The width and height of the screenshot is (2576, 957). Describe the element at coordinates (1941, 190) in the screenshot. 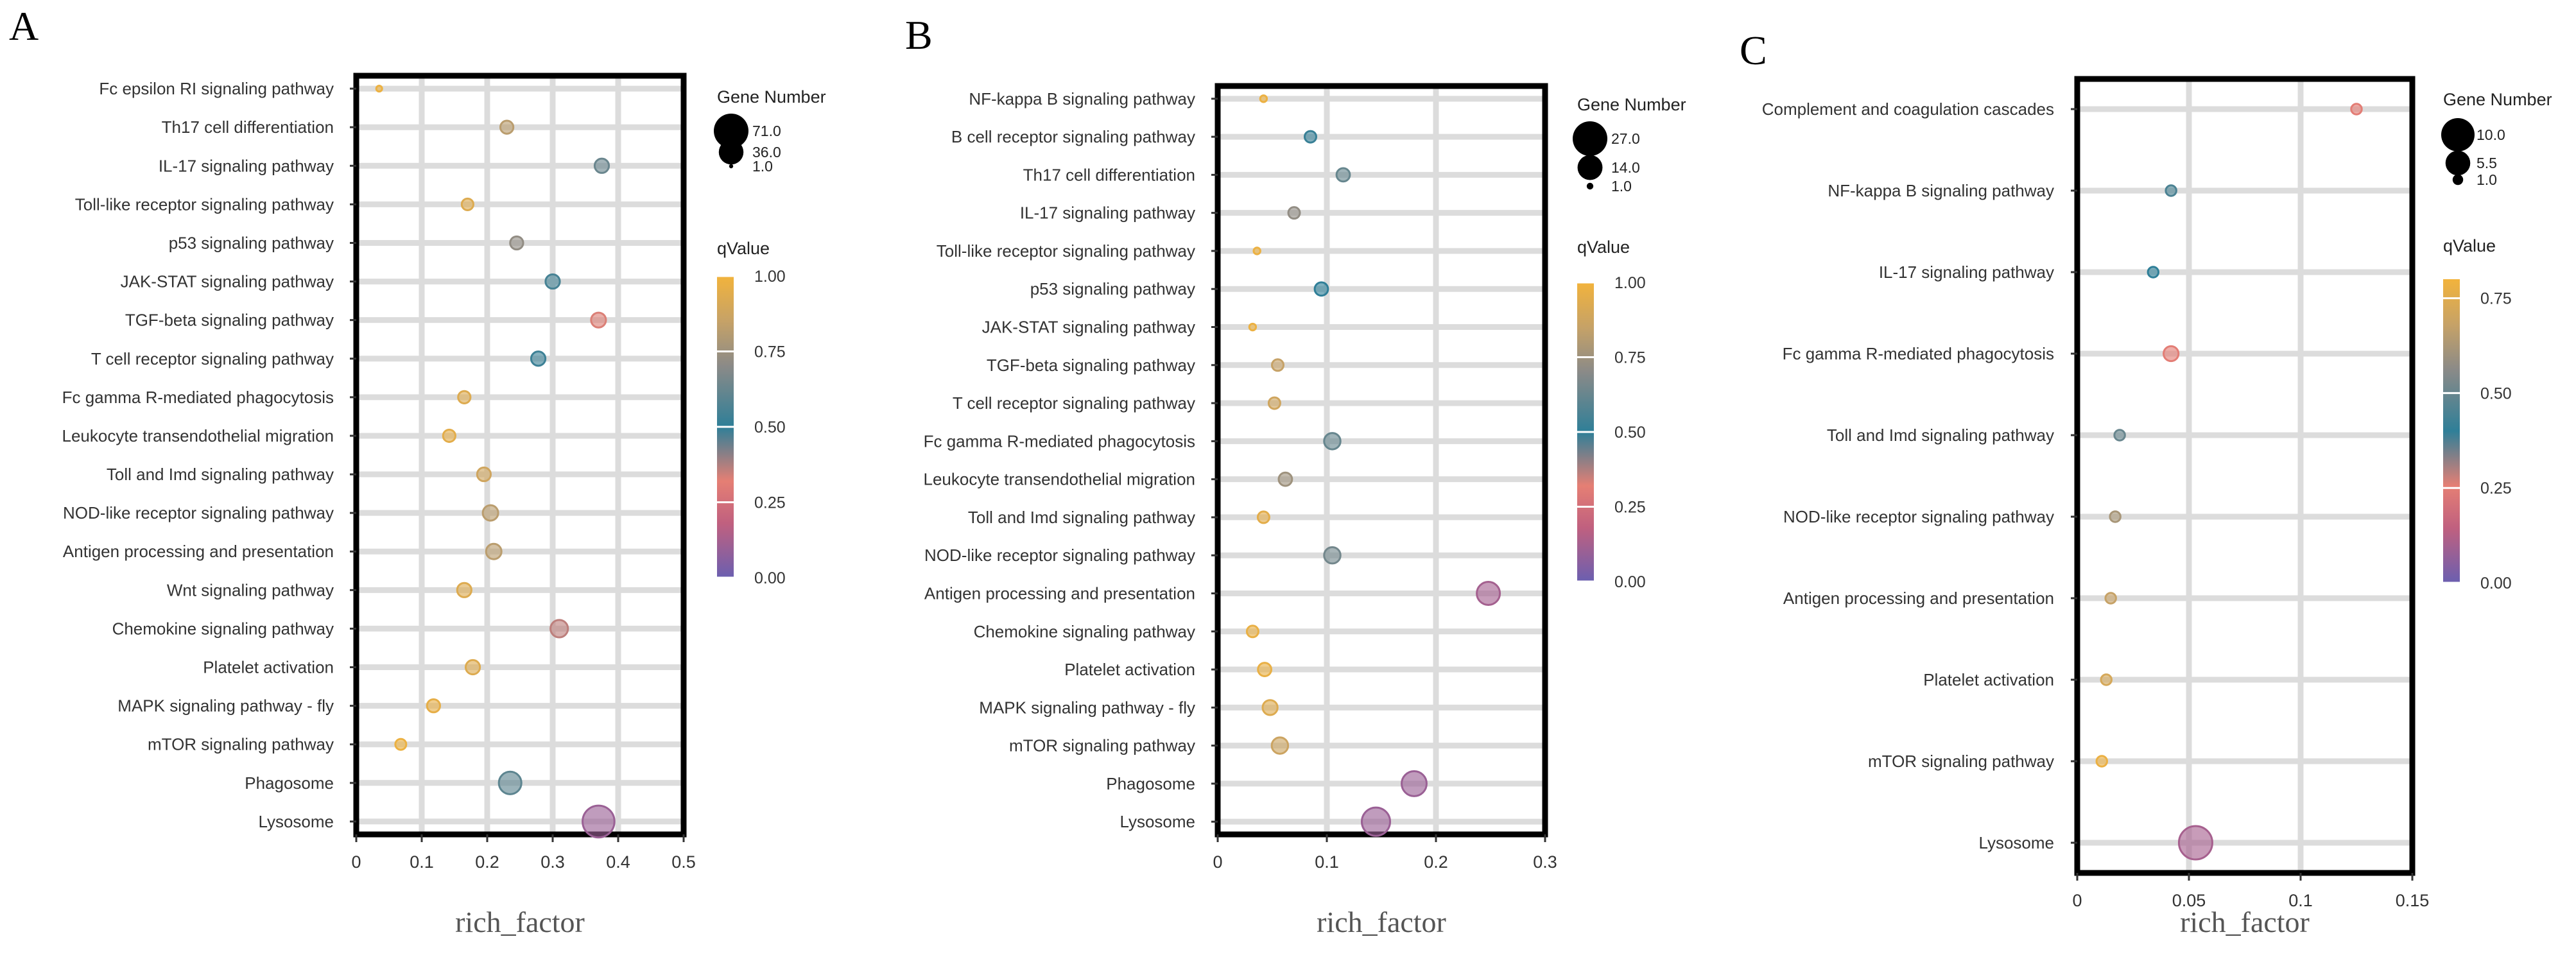

I see `pathway-label: NF-kappa B signaling pathway` at that location.